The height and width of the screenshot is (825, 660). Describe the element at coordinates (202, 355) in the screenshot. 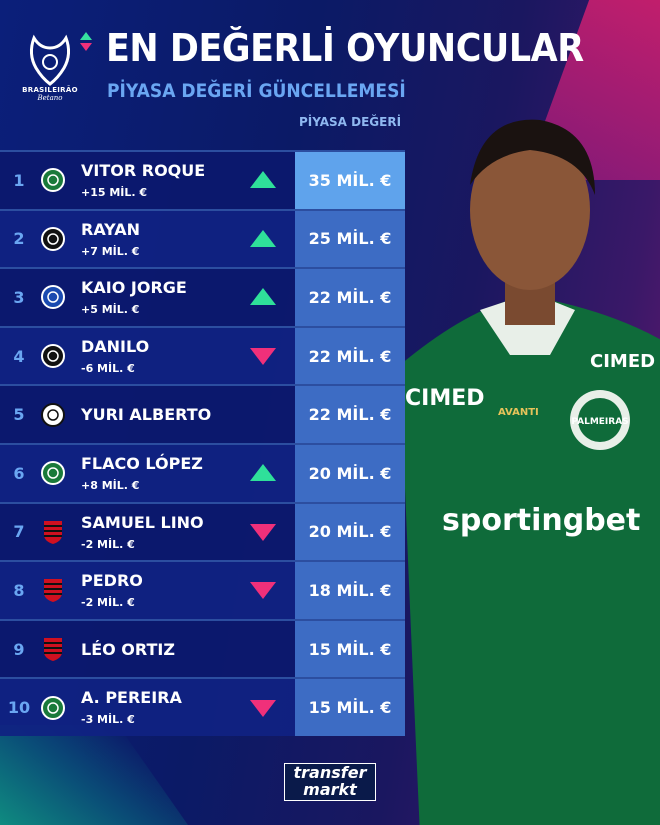

I see `table-row: 4 DANILO -6 MİL. € 22 MİL. €` at that location.